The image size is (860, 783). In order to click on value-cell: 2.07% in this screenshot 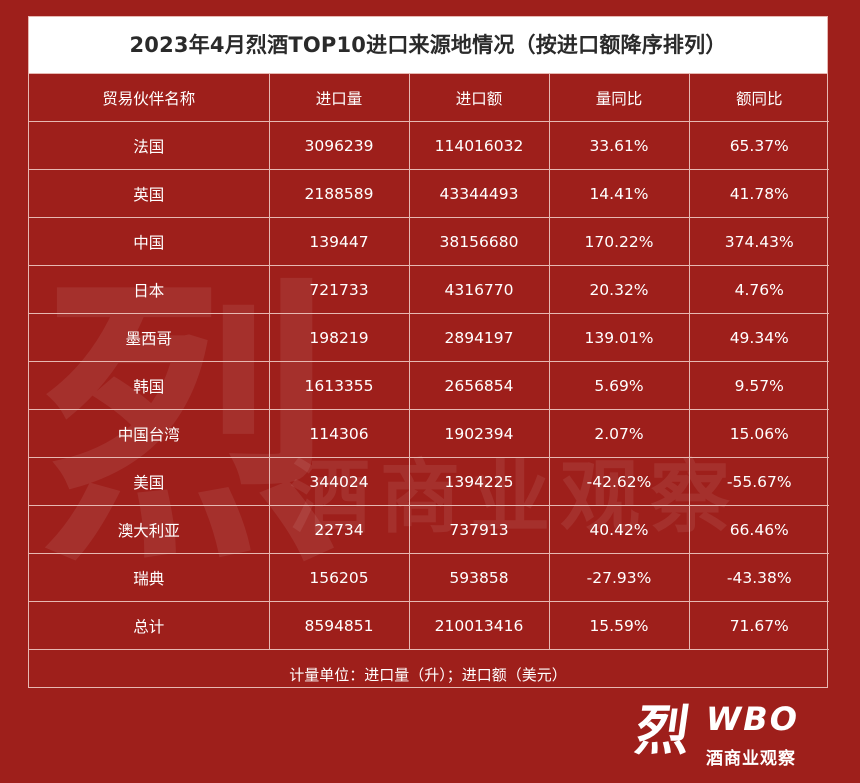, I will do `click(619, 433)`.